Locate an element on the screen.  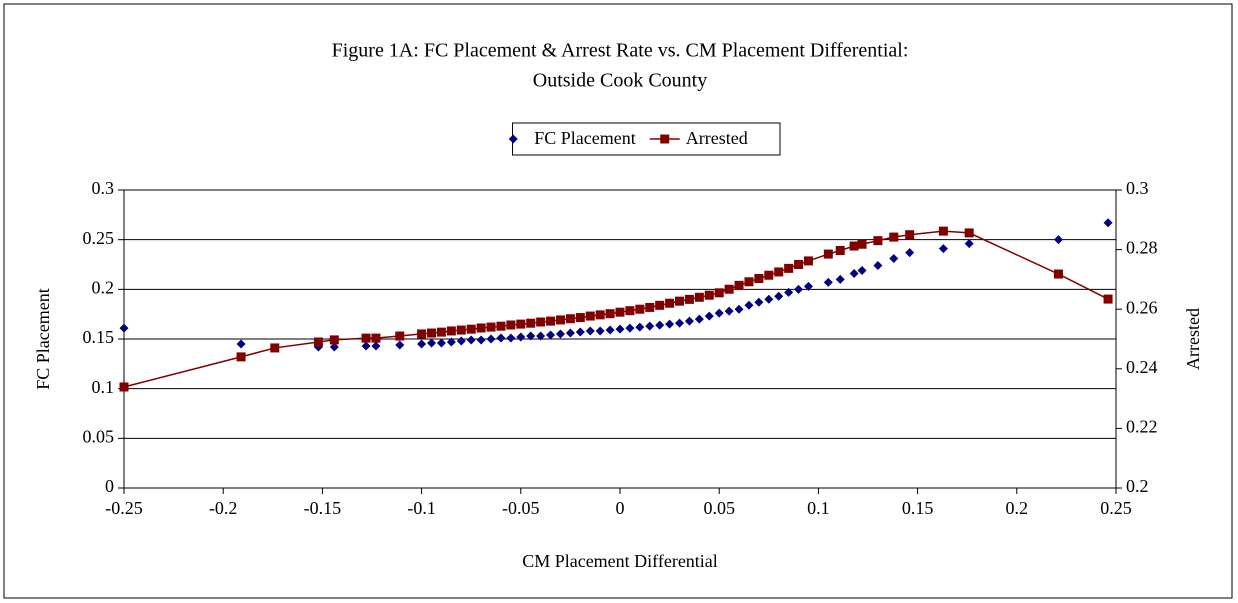
y-tick-label: 0.3 is located at coordinates (103, 188).